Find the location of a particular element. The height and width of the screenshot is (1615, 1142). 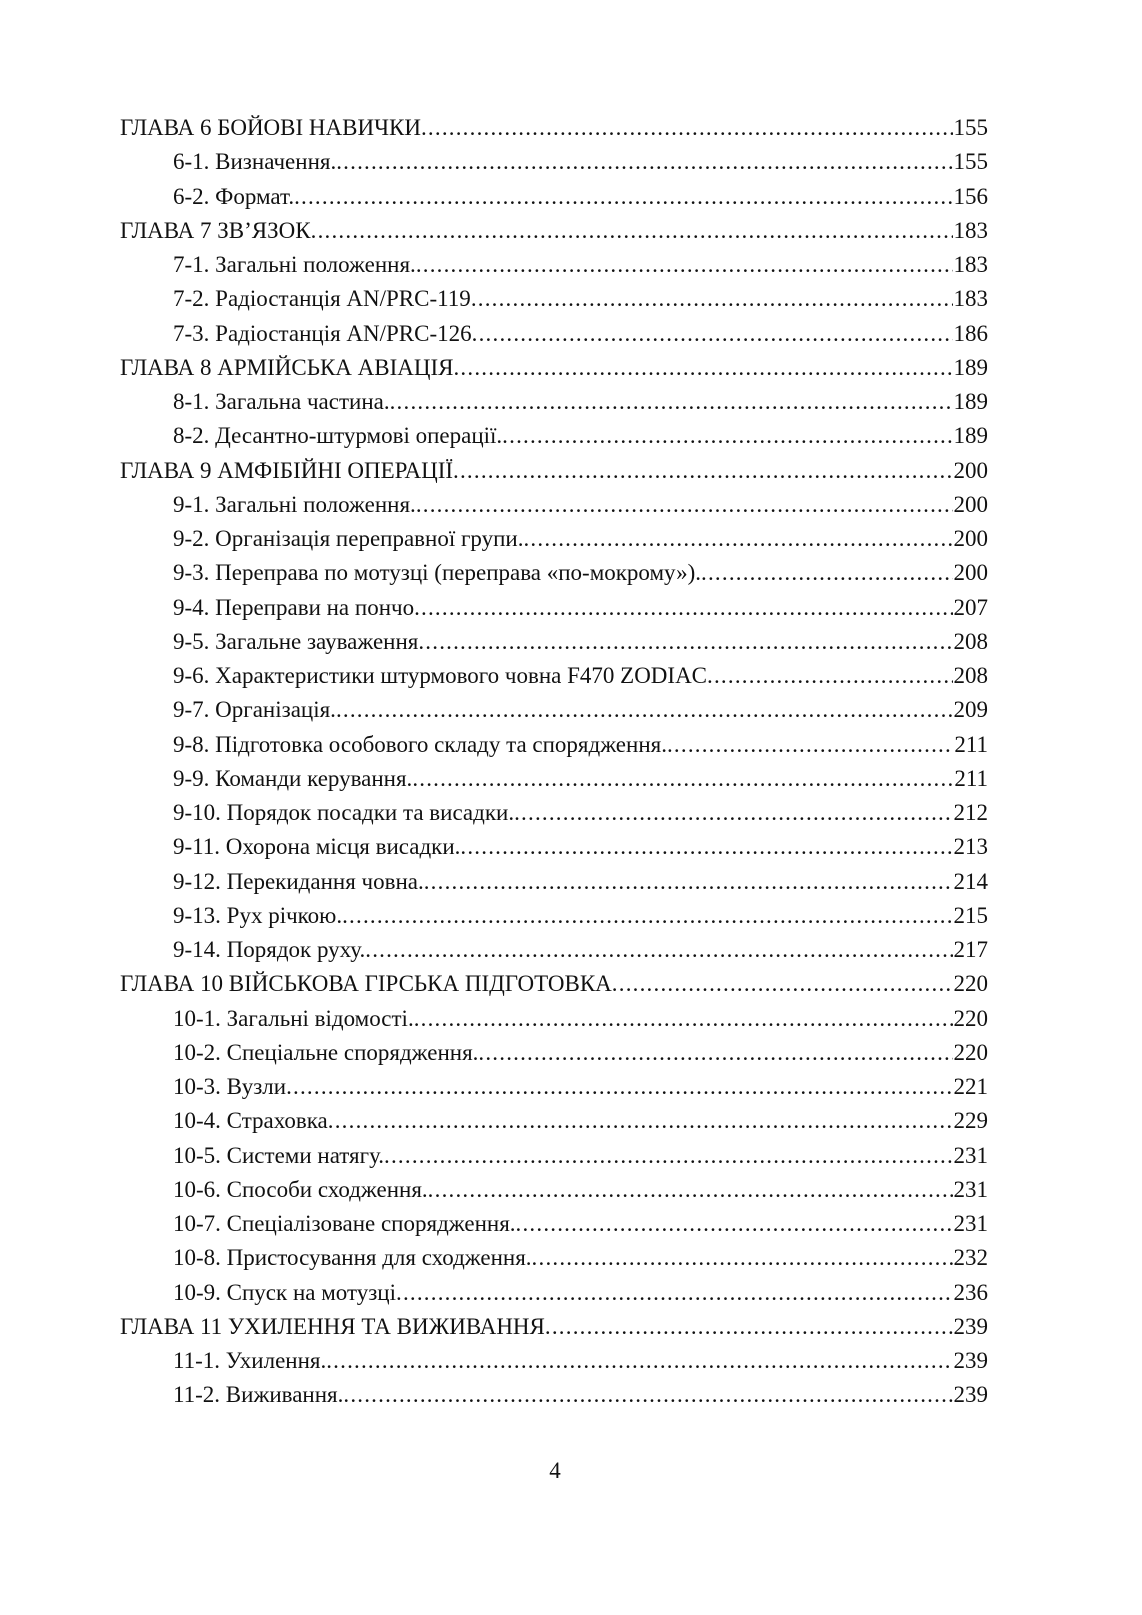

toc-section-entry: 10-3. Вузли 221 is located at coordinates (554, 1087).